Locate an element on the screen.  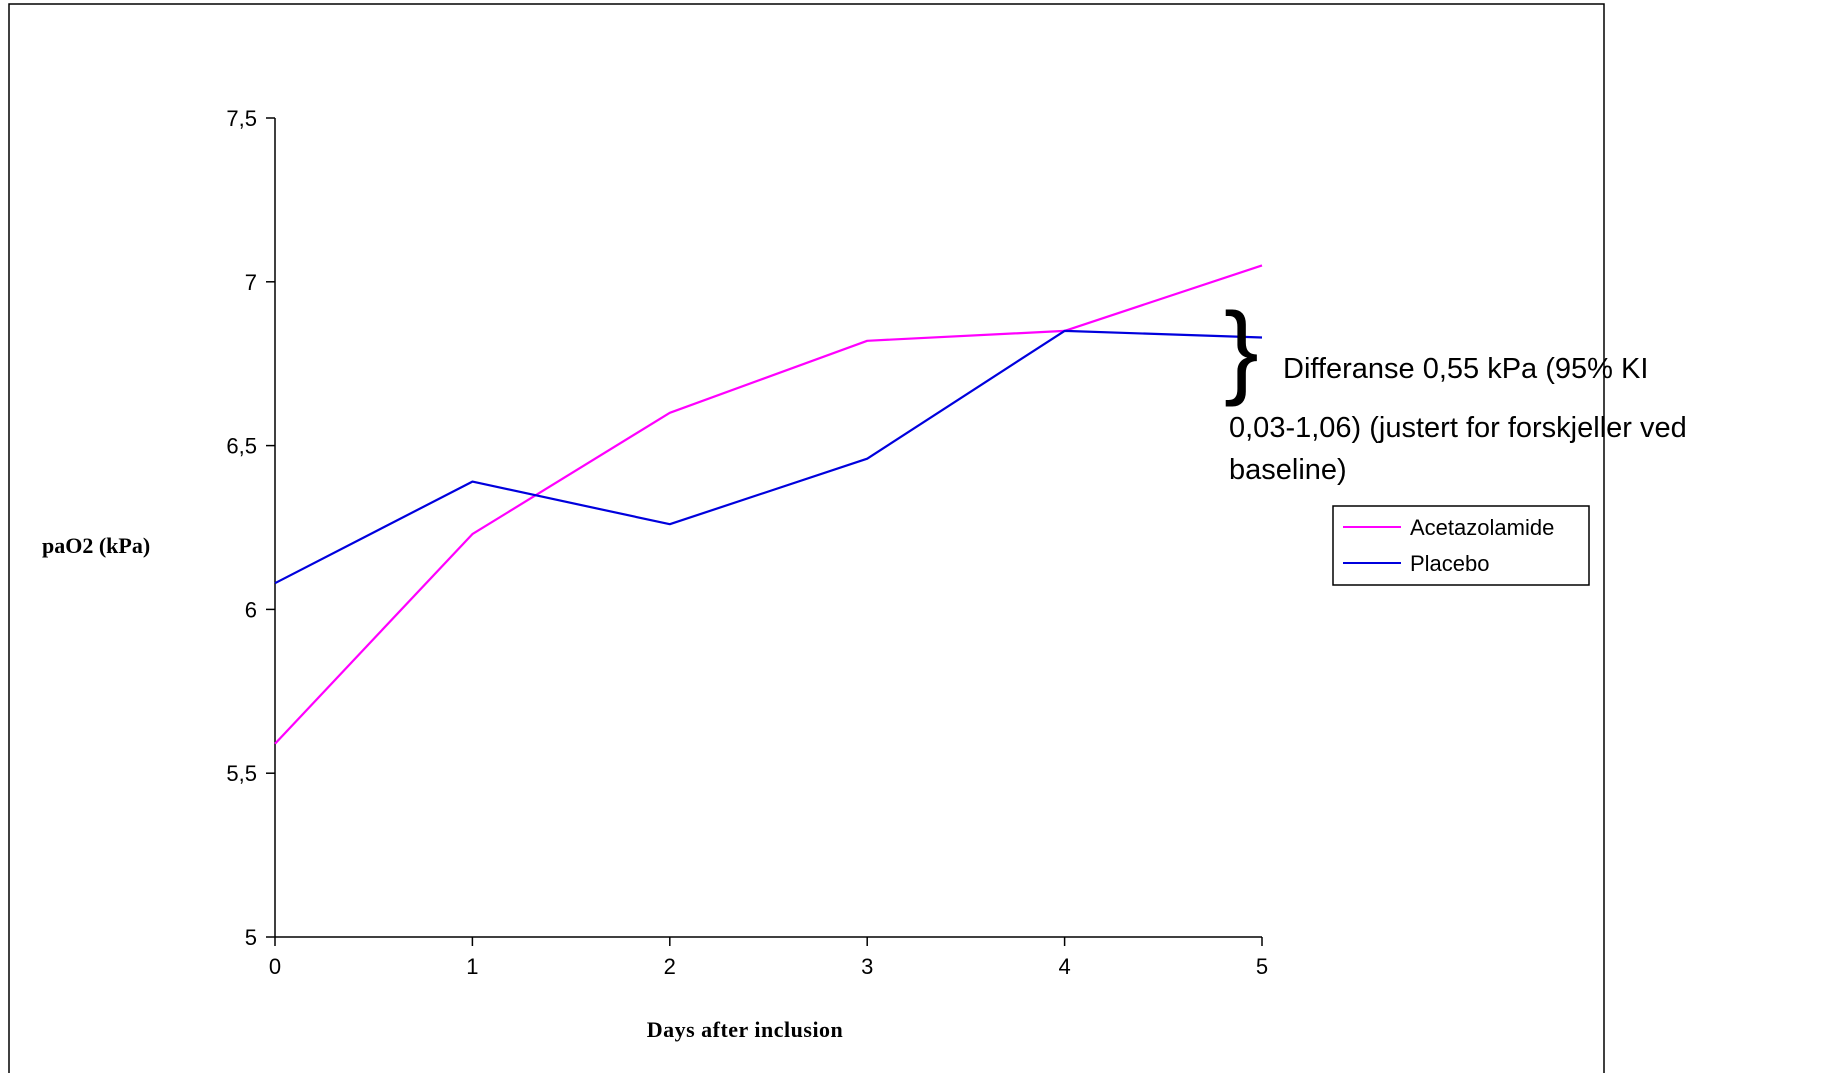
y-tick-label: 6 is located at coordinates (251, 609).